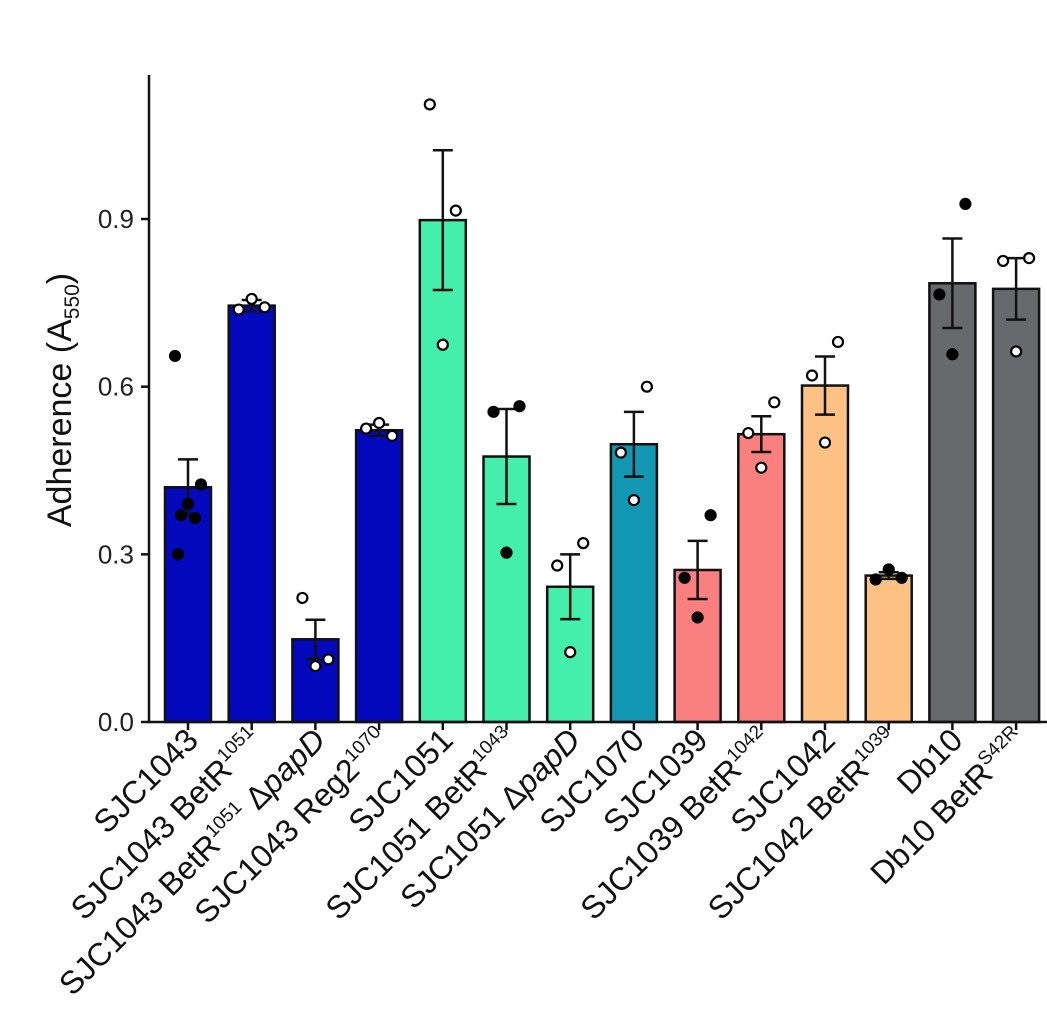 The height and width of the screenshot is (1034, 1047). Describe the element at coordinates (192, 861) in the screenshot. I see `x-tick-label: SJC1043 BetR1051 ΔpapD` at that location.